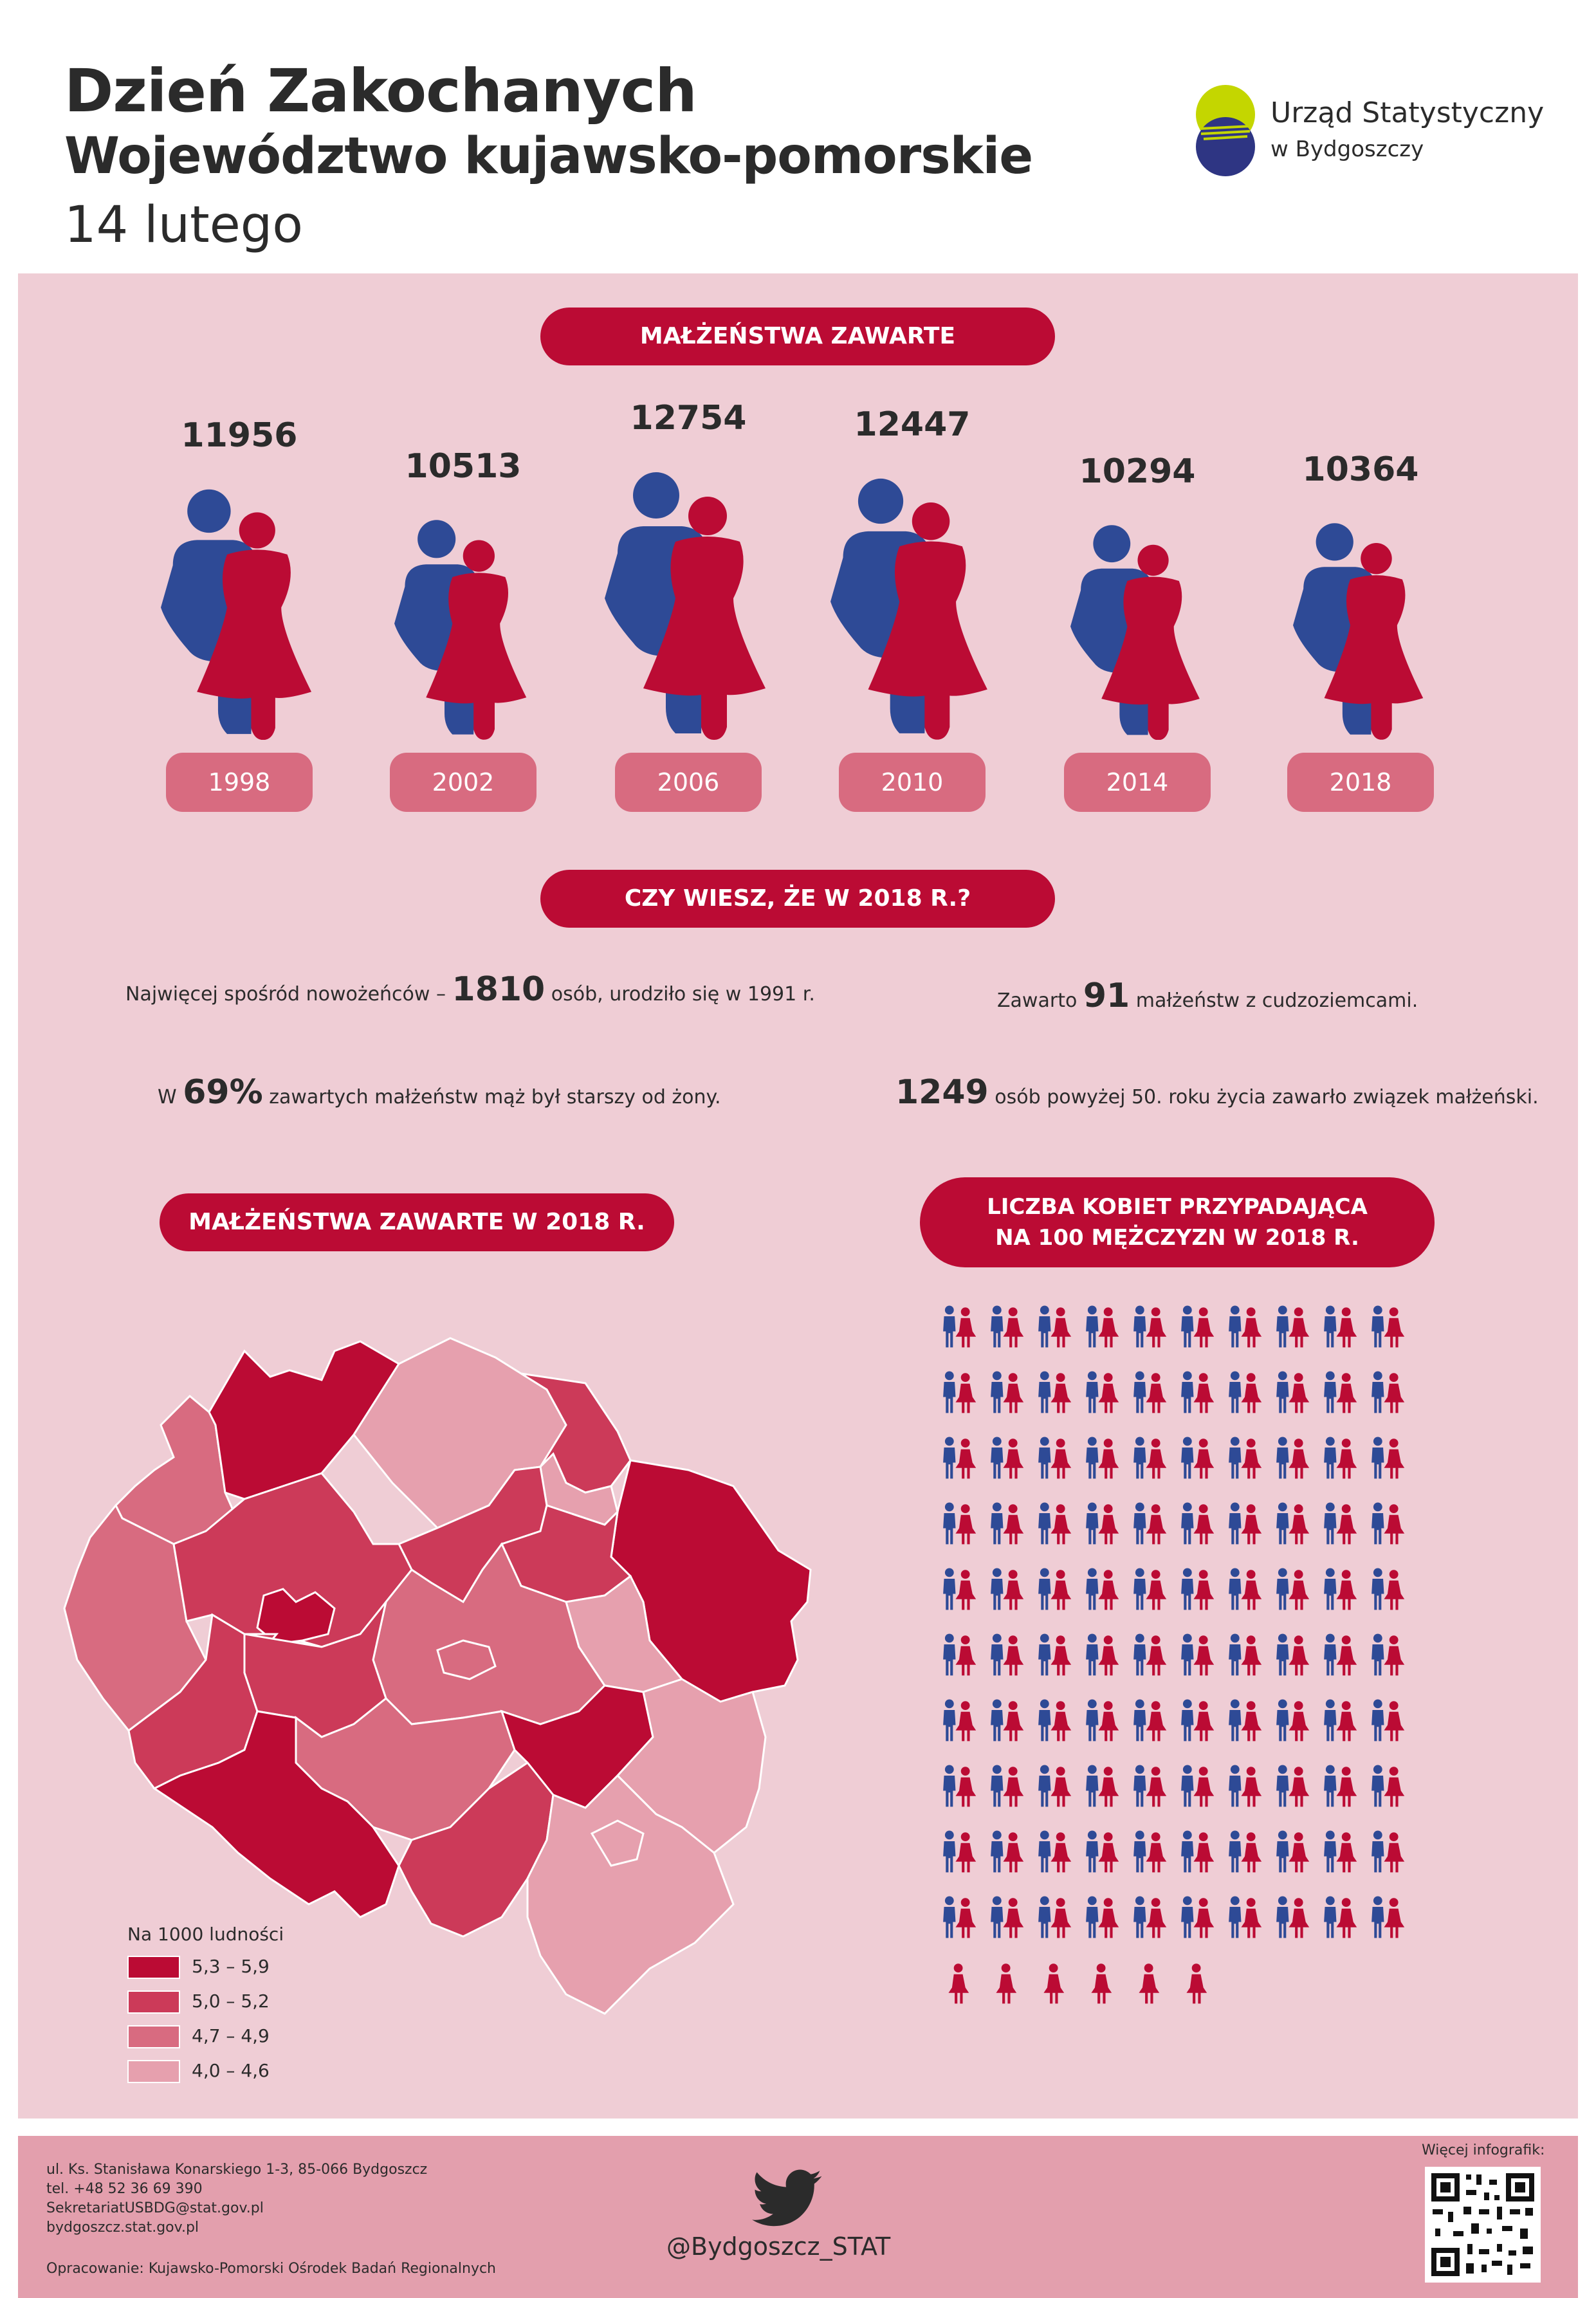 This screenshot has height=2298, width=1596. I want to click on marriage-count: 12754, so click(688, 418).